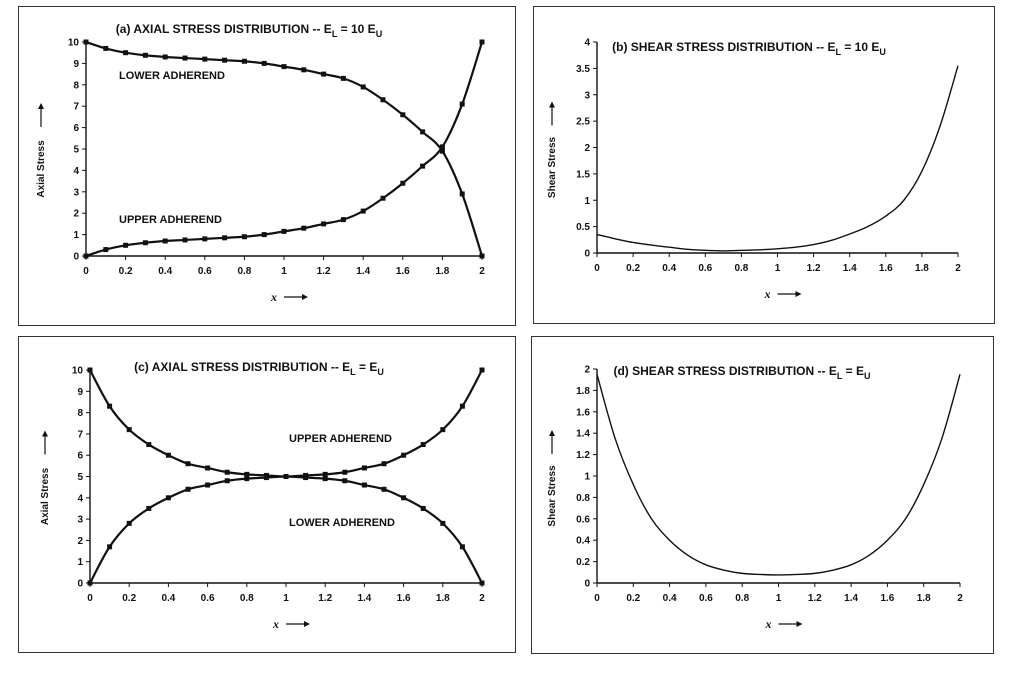 The width and height of the screenshot is (1023, 677). Describe the element at coordinates (670, 598) in the screenshot. I see `x-tick-label: 0.4` at that location.